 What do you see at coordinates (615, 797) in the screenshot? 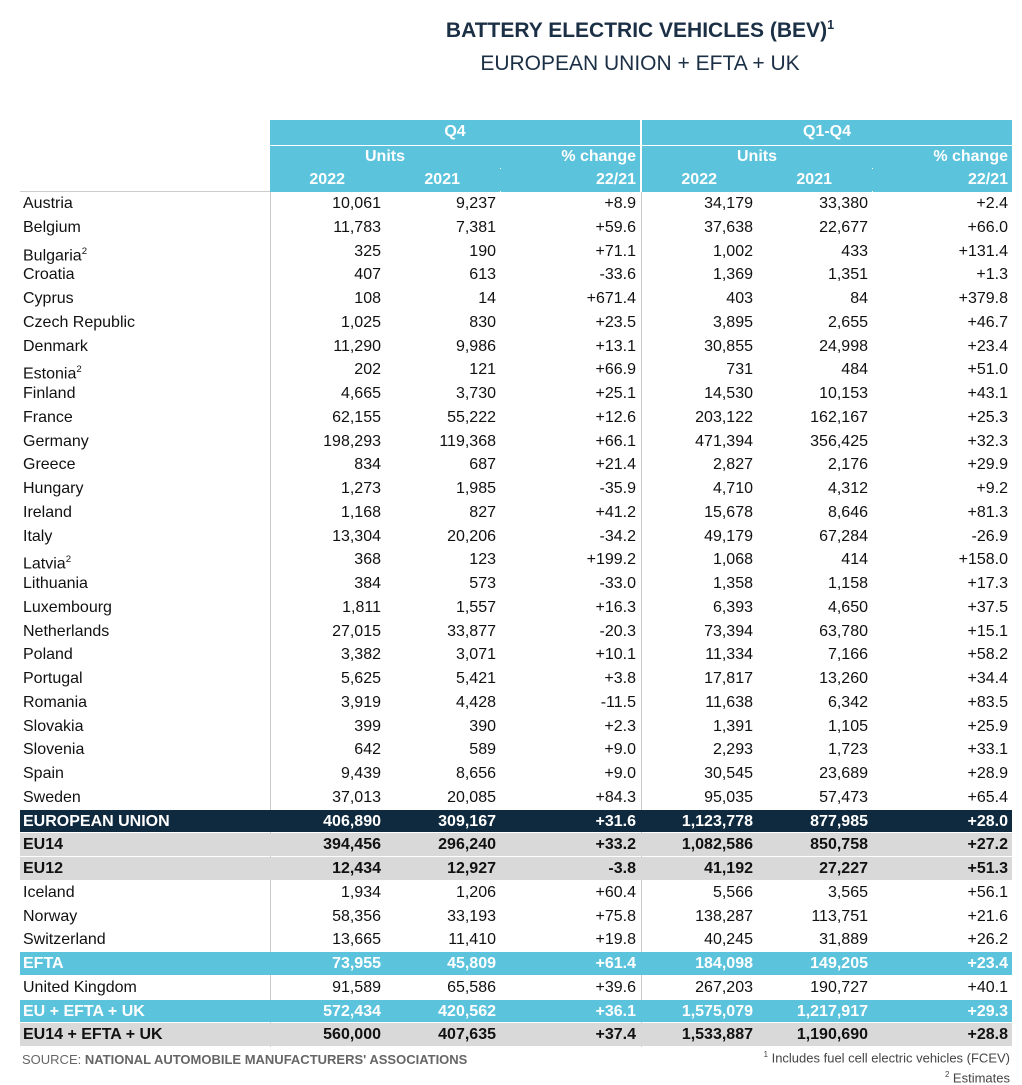
I see `cell: +84.3` at bounding box center [615, 797].